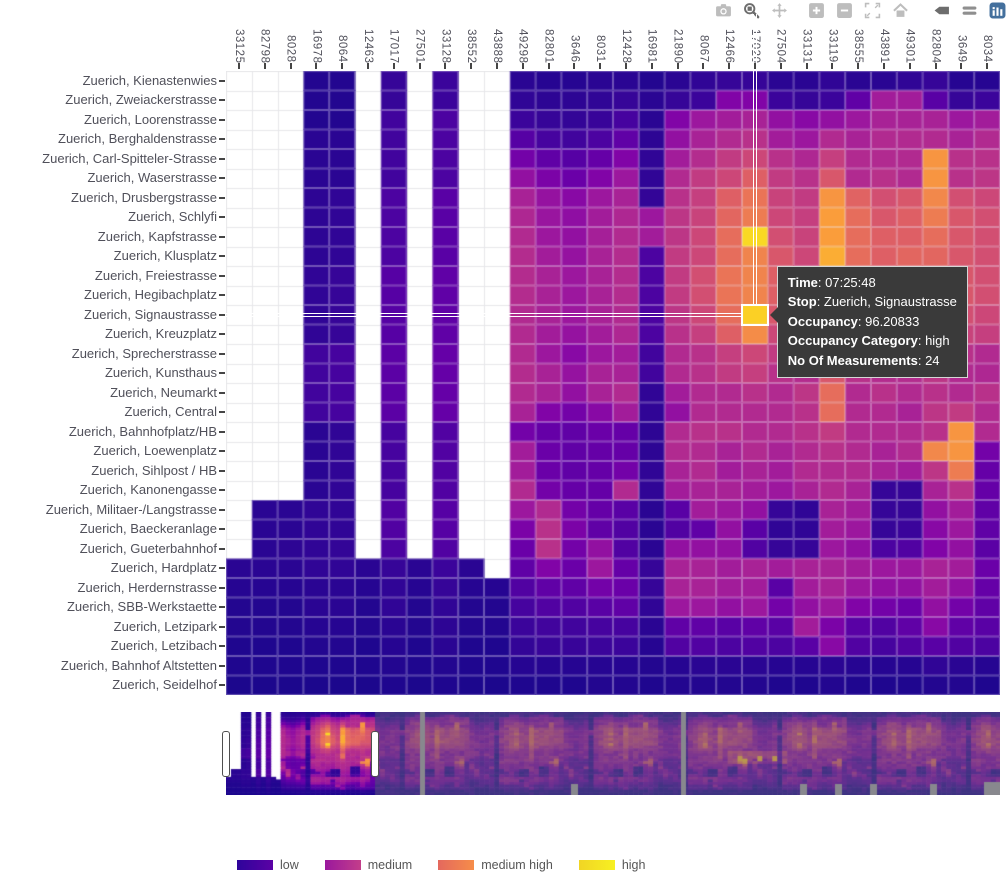  Describe the element at coordinates (342, 49) in the screenshot. I see `x-tick-label: 8064` at that location.